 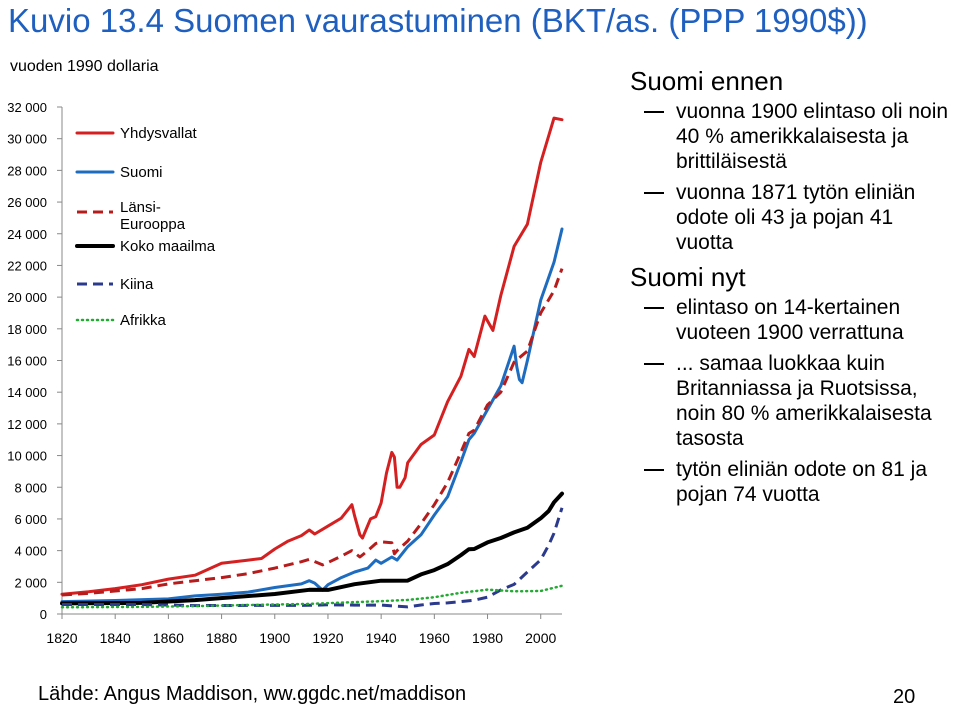 I want to click on legend-label: Suomi, so click(x=141, y=172).